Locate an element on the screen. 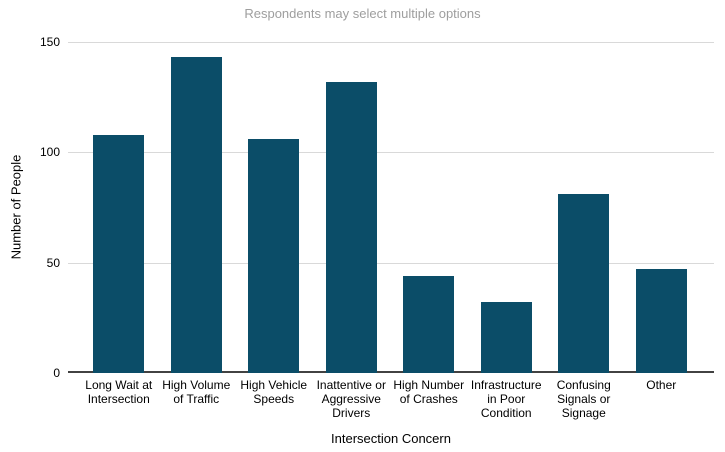 Image resolution: width=725 pixels, height=452 pixels. chart-title: Respondents may select multiple options is located at coordinates (362, 13).